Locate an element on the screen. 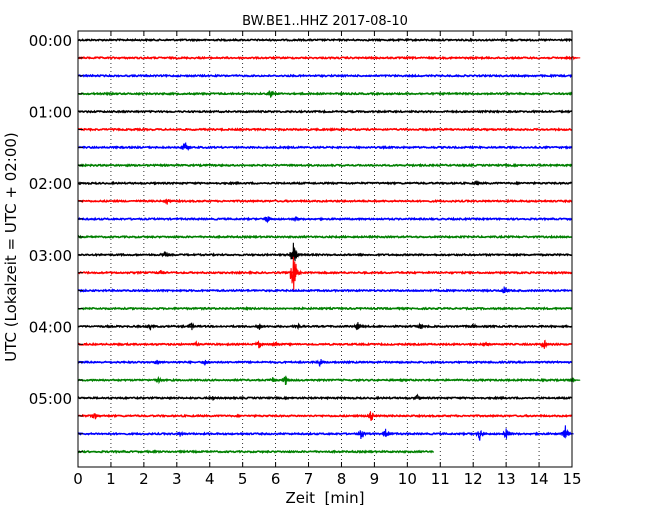  x-tick-label: 7 is located at coordinates (309, 479).